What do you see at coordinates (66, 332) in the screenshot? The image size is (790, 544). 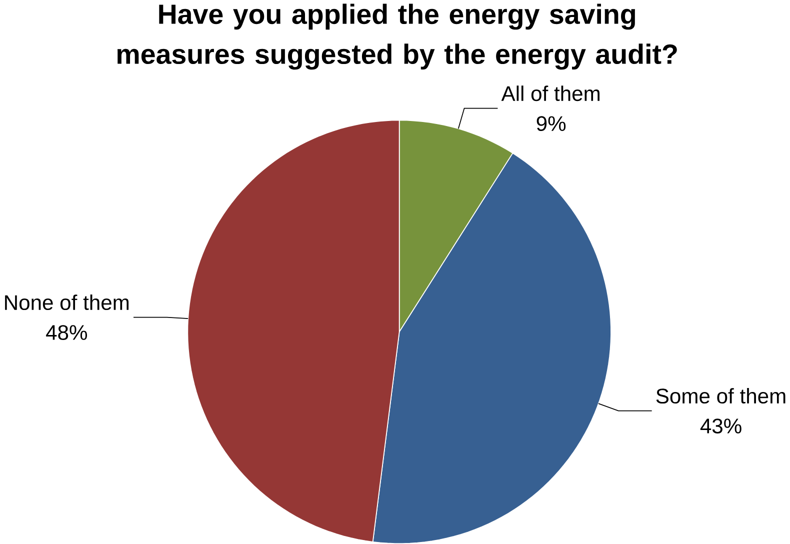 I see `data-label: 48%` at bounding box center [66, 332].